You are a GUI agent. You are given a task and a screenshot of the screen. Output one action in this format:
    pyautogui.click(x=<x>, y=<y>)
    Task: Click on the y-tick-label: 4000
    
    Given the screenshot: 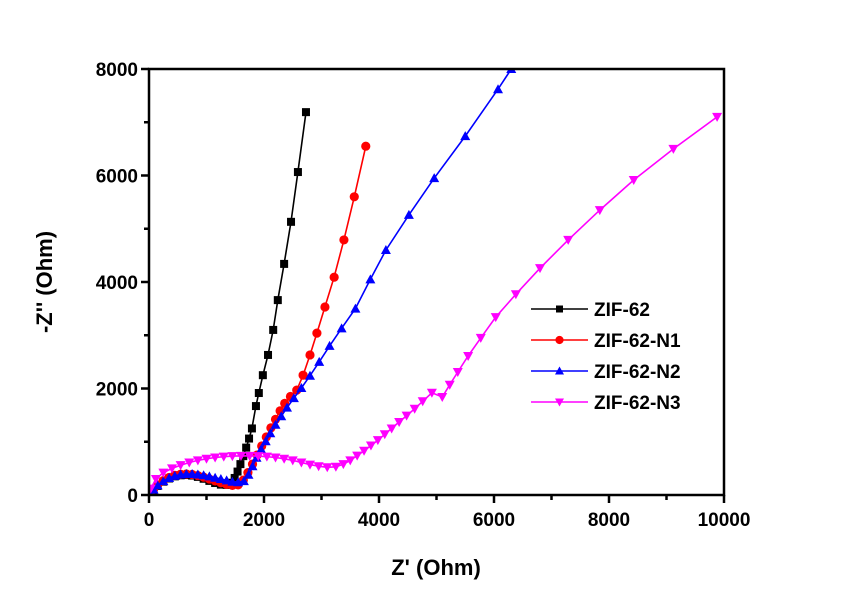 What is the action you would take?
    pyautogui.click(x=117, y=283)
    